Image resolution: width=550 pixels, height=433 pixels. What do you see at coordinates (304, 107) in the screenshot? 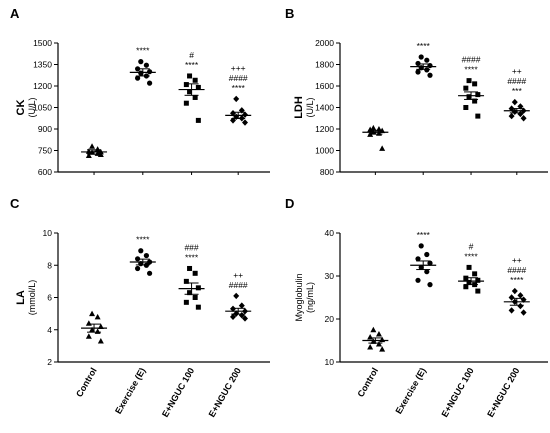
I see `y-axis-label: LDH(U/L)` at bounding box center [304, 107].